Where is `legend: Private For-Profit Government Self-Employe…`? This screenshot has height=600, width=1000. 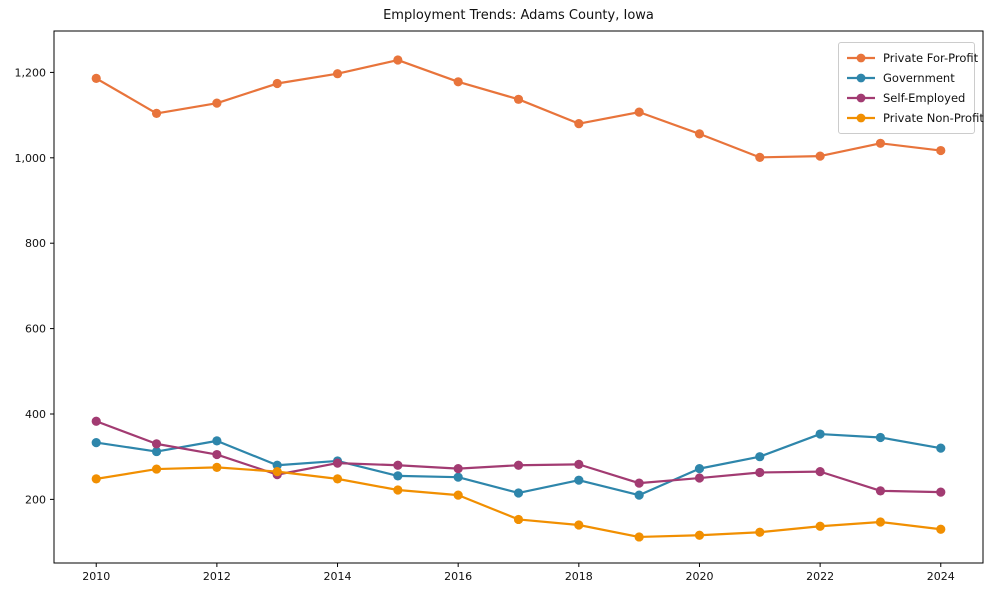
legend: Private For-Profit Government Self-Employe… is located at coordinates (911, 88).